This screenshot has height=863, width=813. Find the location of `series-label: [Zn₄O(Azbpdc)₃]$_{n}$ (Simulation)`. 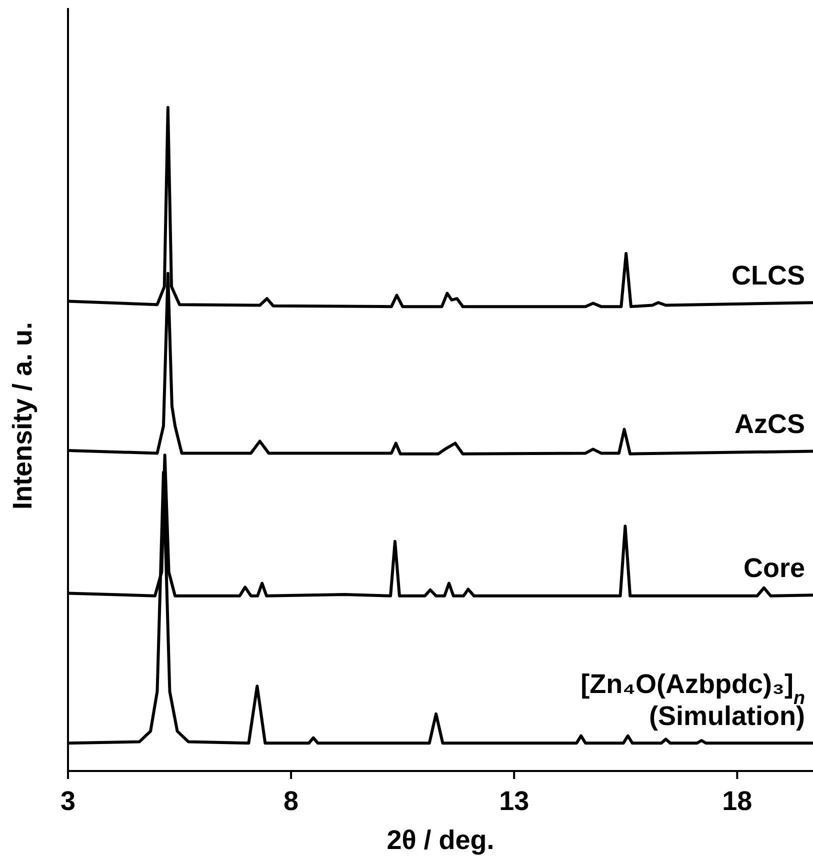

series-label: [Zn₄O(Azbpdc)₃]$_{n}$ (Simulation) is located at coordinates (692, 700).